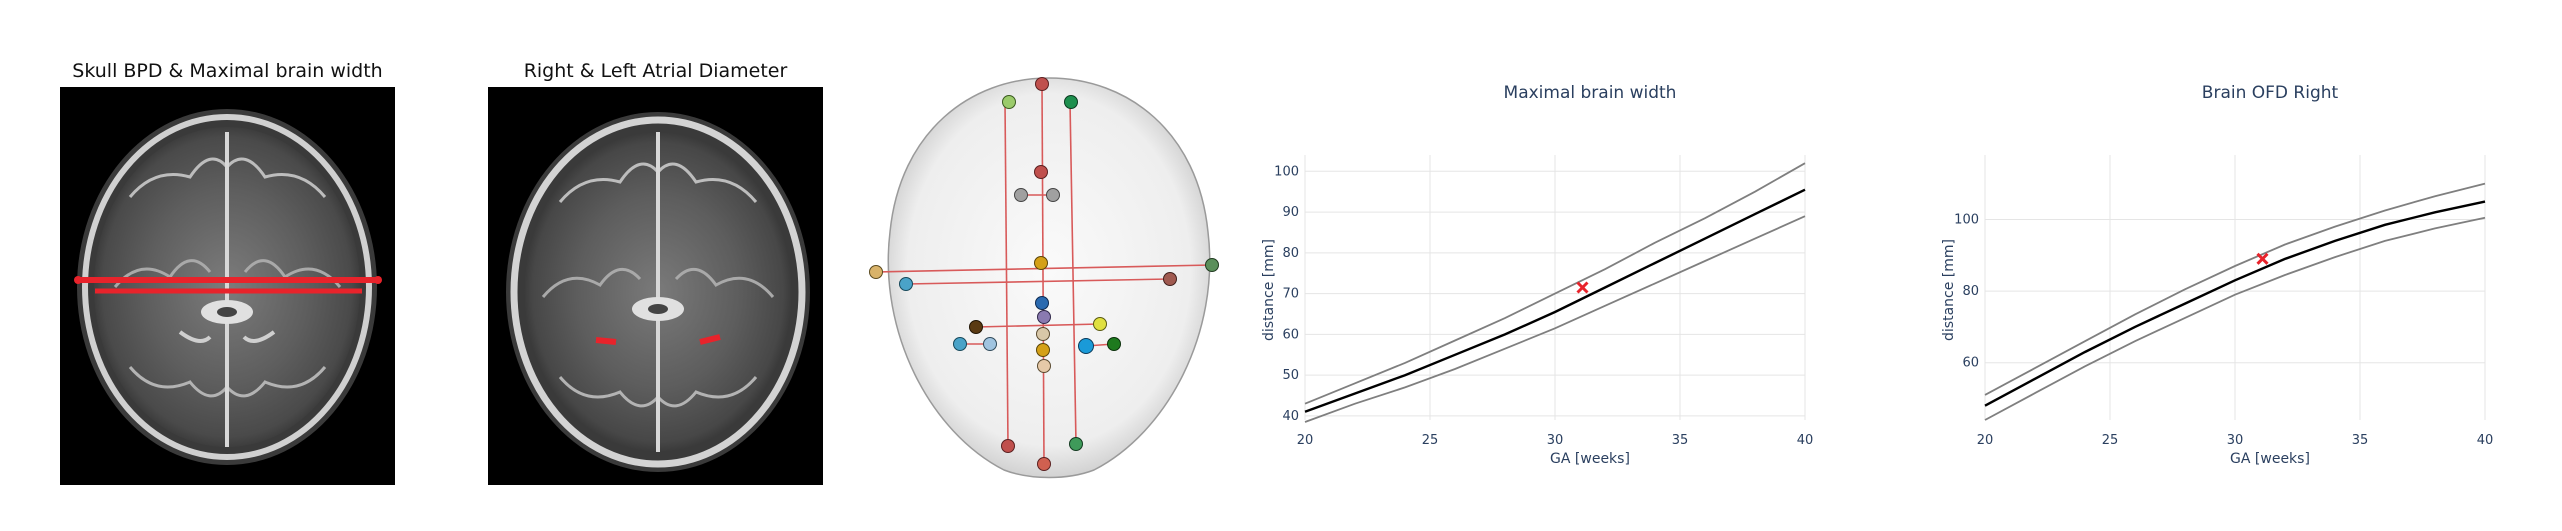  What do you see at coordinates (655, 71) in the screenshot?
I see `mri-panel-atrial-title: Right & Left Atrial Diameter` at bounding box center [655, 71].